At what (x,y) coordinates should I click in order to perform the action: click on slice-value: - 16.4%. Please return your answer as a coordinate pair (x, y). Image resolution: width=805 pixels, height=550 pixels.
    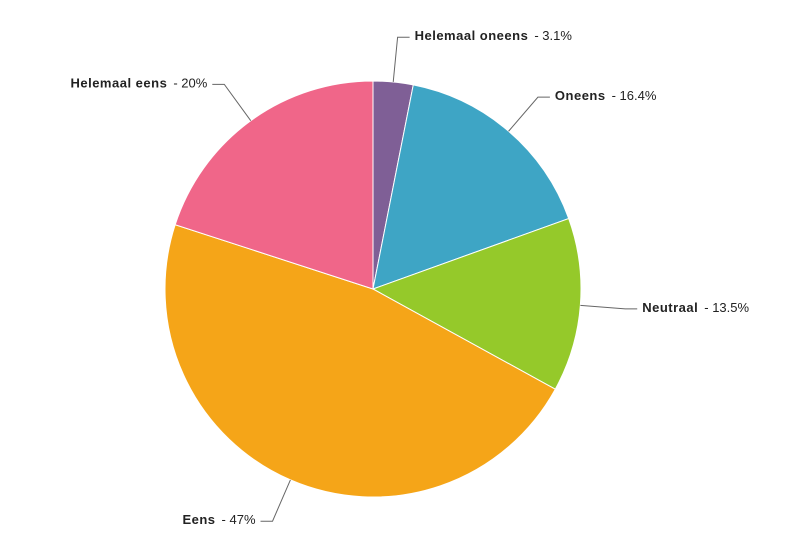
    Looking at the image, I should click on (634, 96).